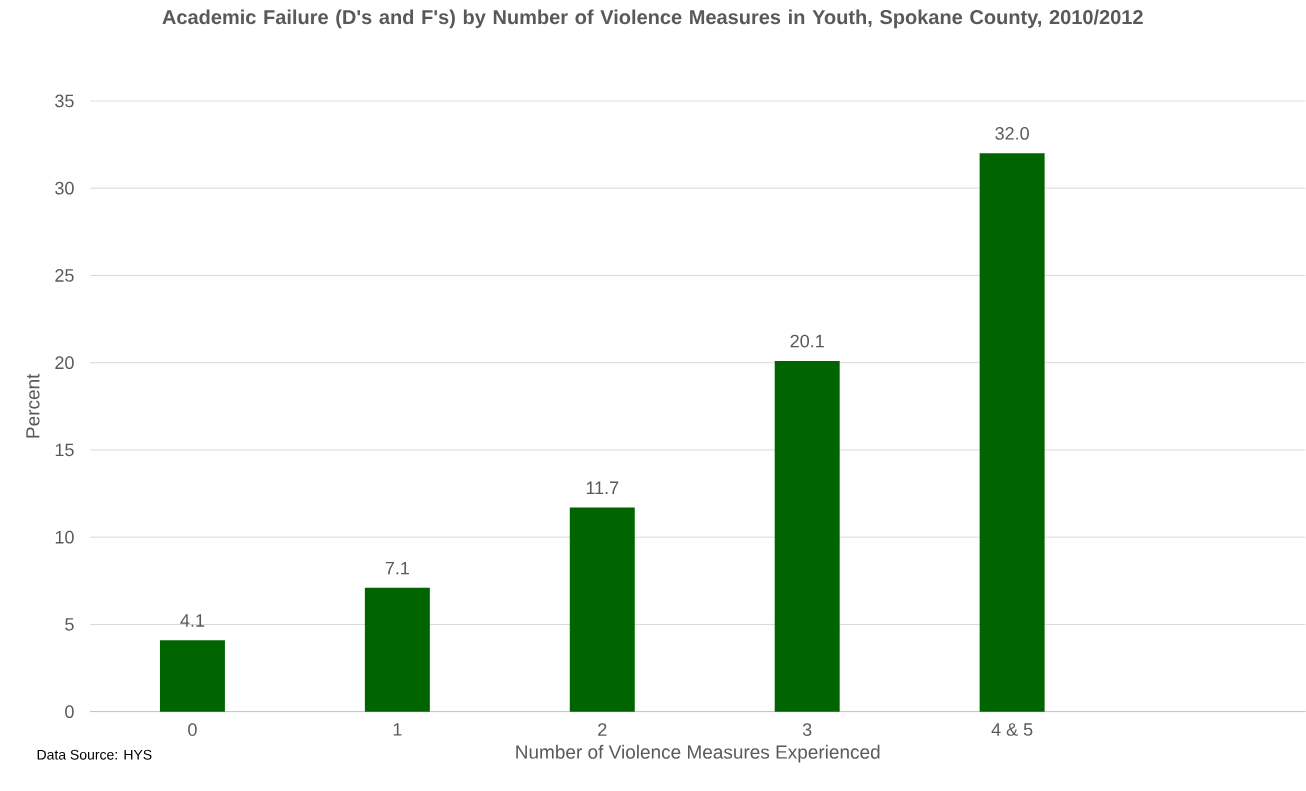 Image resolution: width=1306 pixels, height=791 pixels. What do you see at coordinates (1012, 730) in the screenshot?
I see `x-tick-label: 4 & 5` at bounding box center [1012, 730].